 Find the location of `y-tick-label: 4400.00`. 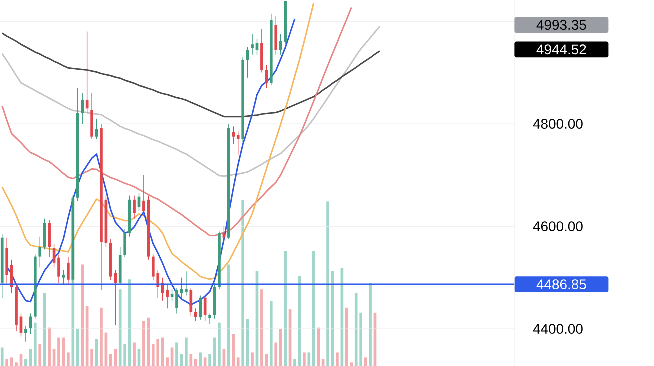

y-tick-label: 4400.00 is located at coordinates (558, 329).